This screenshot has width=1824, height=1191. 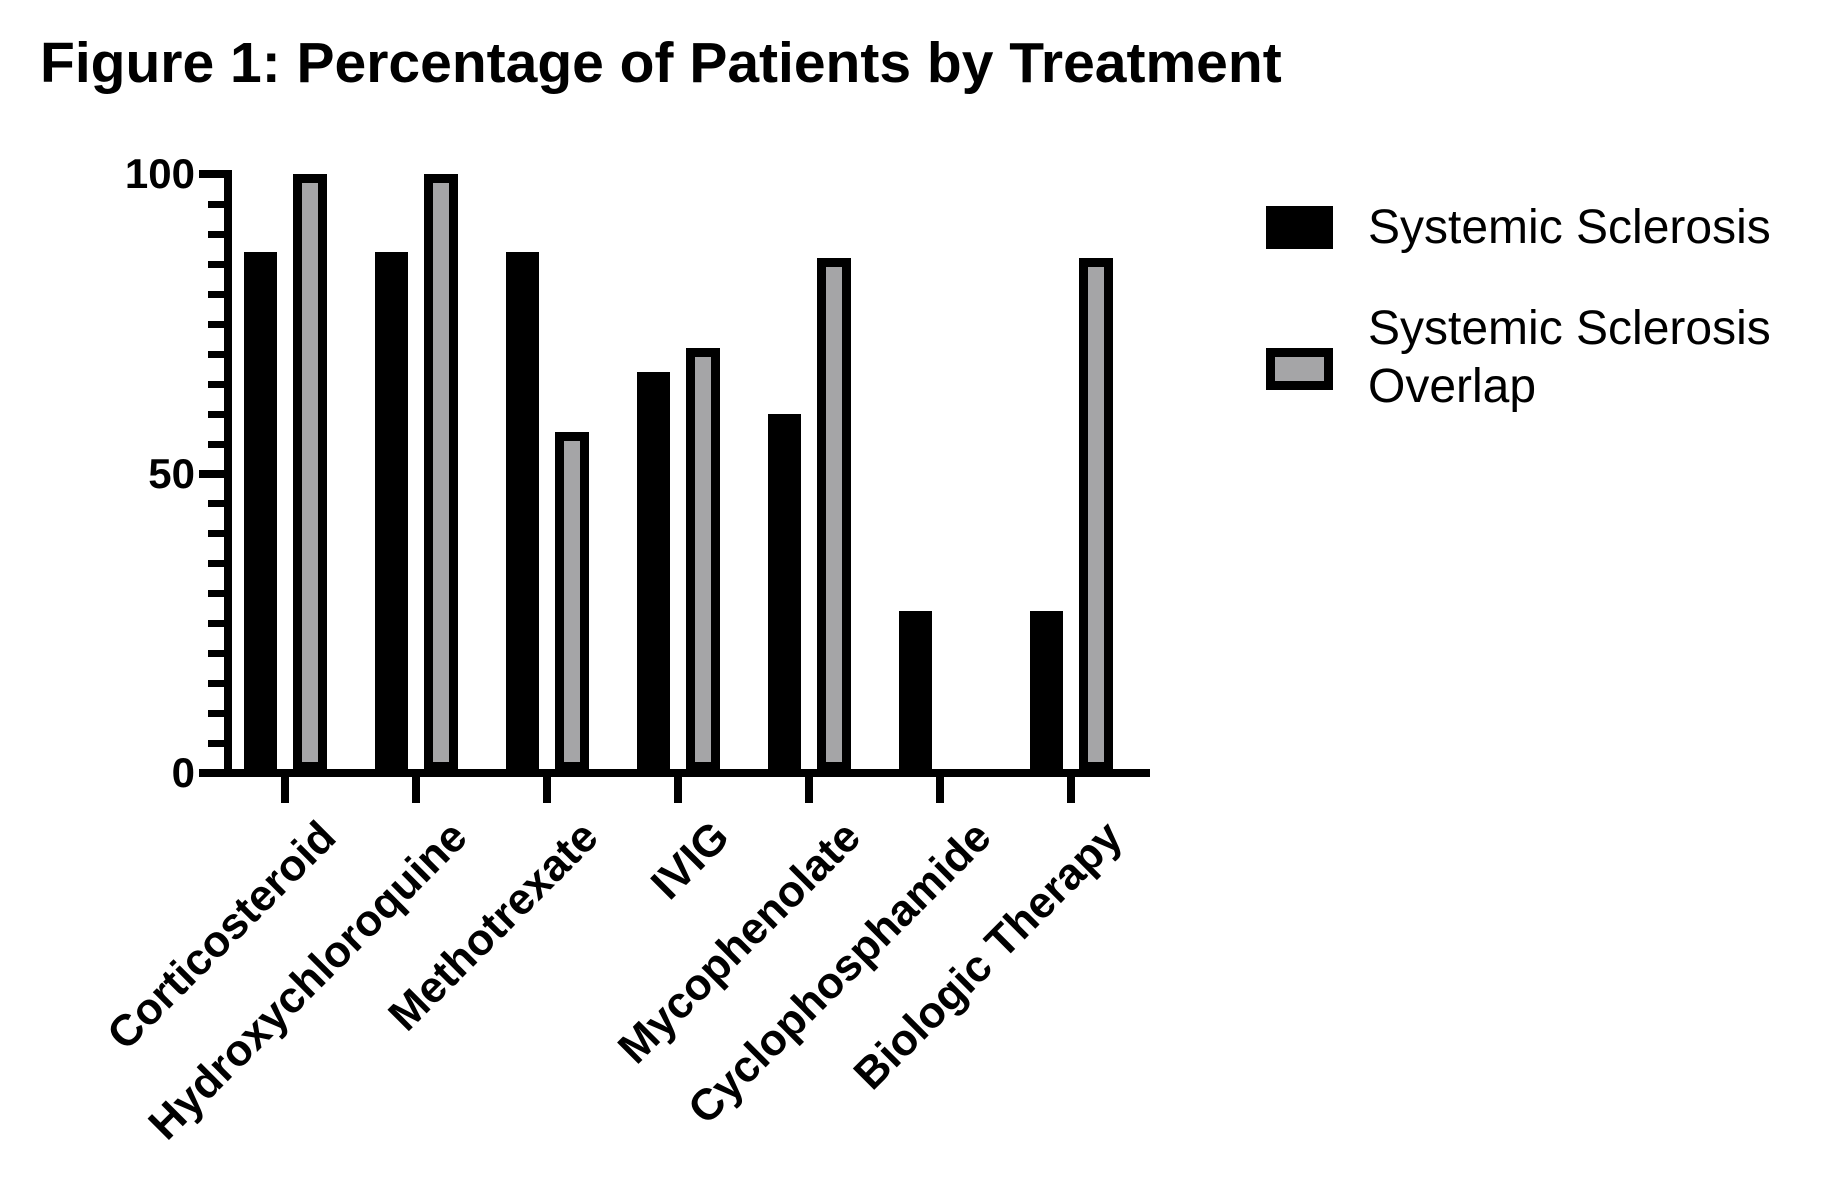 I want to click on y-axis-label-0: 0, so click(x=183, y=772).